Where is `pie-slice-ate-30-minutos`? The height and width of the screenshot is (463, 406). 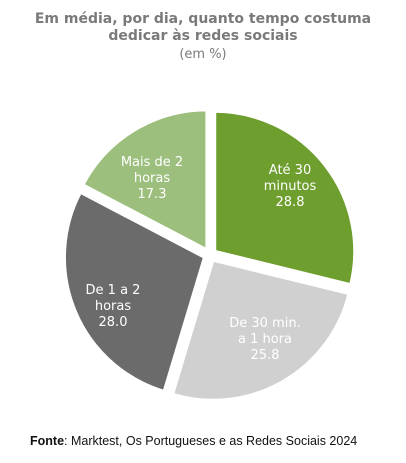 pie-slice-ate-30-minutos is located at coordinates (285, 198).